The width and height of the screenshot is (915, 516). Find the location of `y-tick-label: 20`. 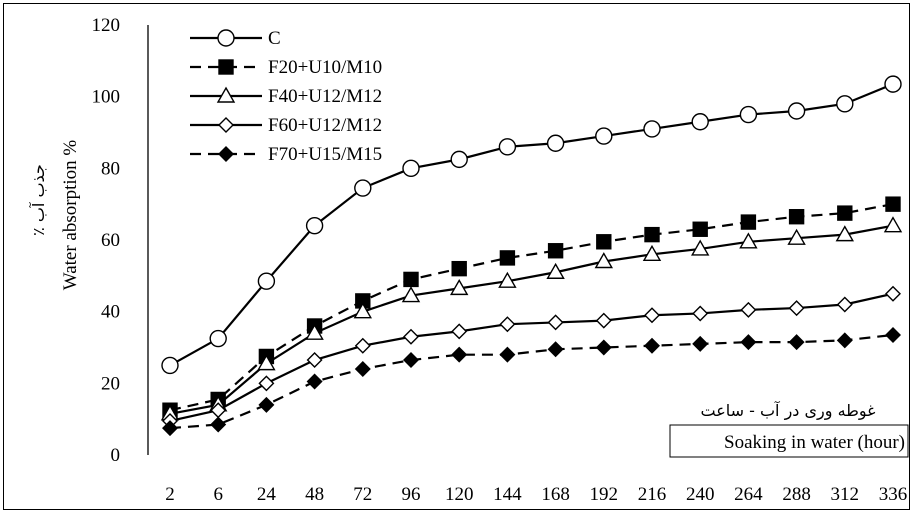

y-tick-label: 20 is located at coordinates (110, 383).